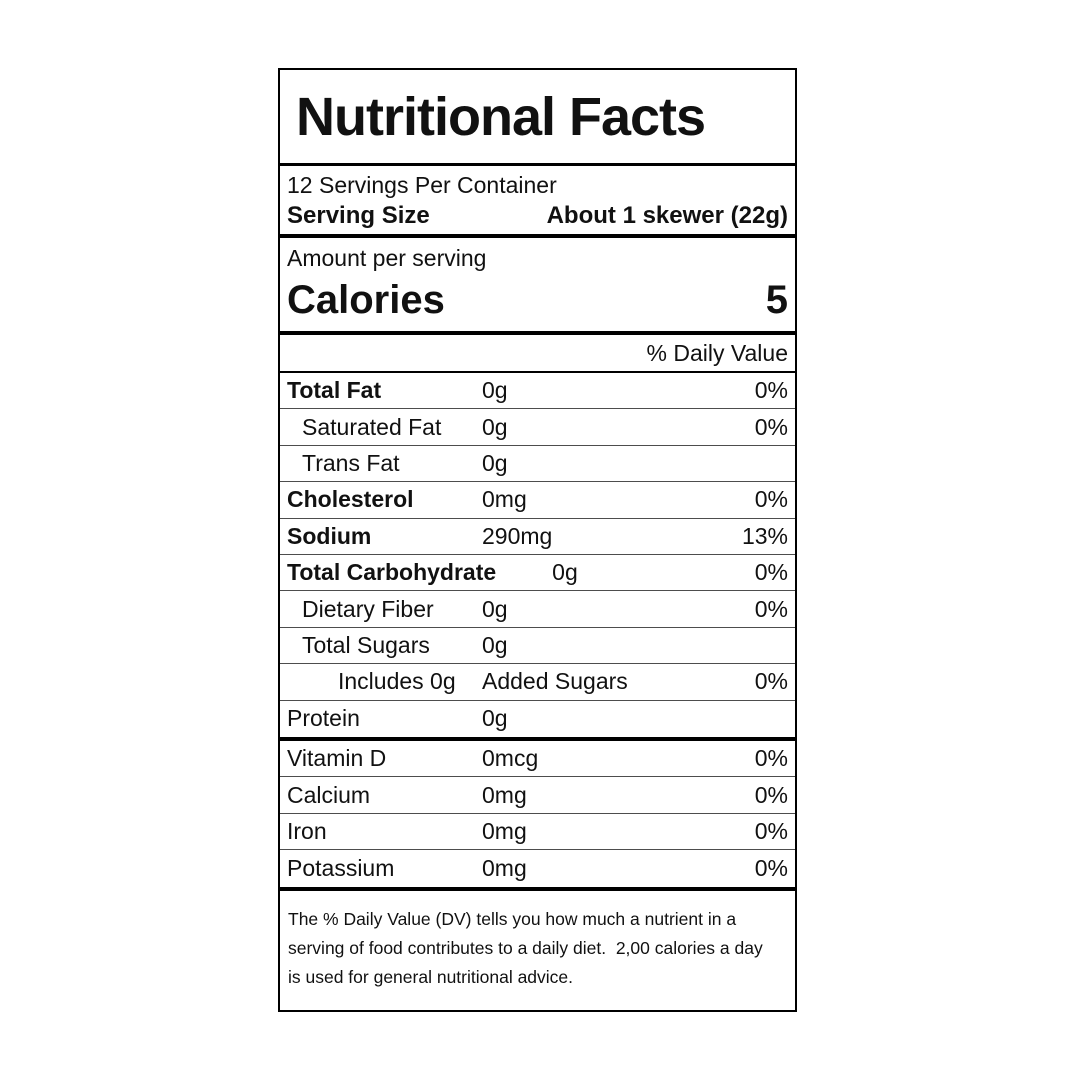 The width and height of the screenshot is (1080, 1080). What do you see at coordinates (517, 535) in the screenshot?
I see `nutrient-amount: 290mg` at bounding box center [517, 535].